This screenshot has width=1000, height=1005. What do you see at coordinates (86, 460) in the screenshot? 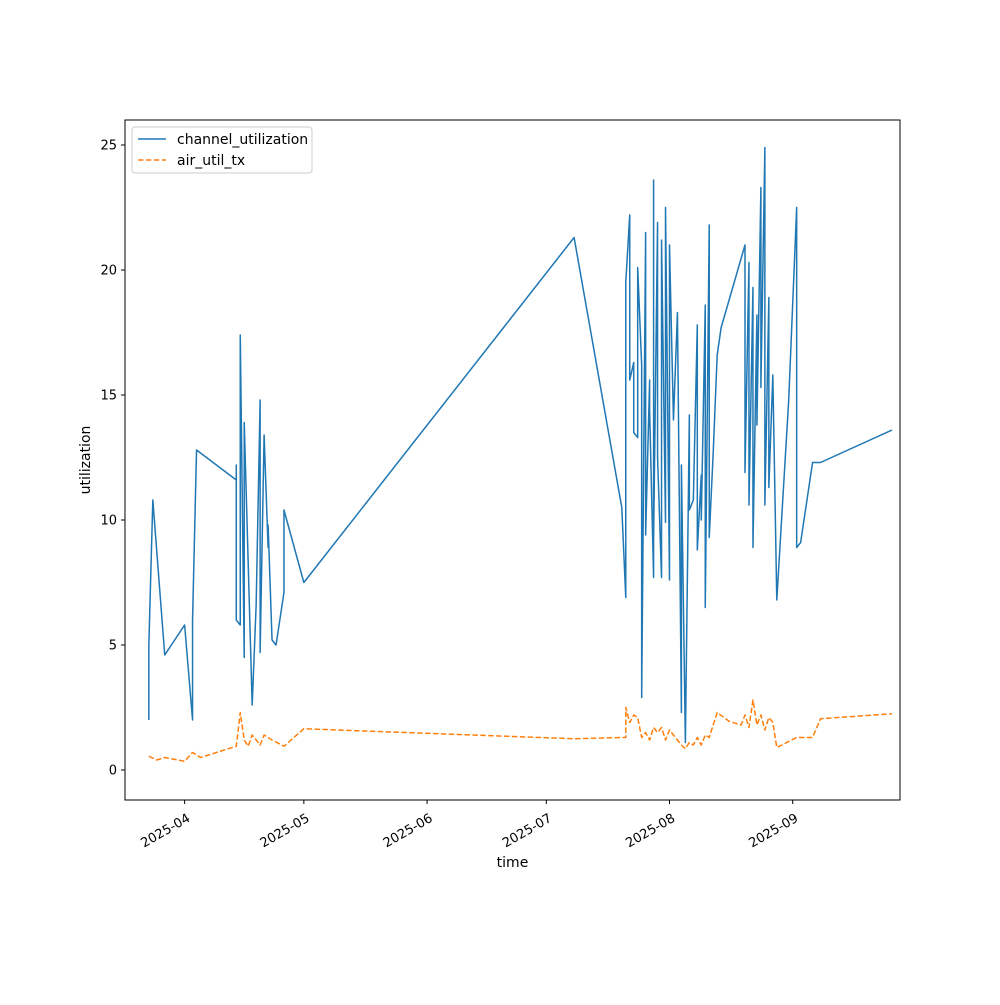
I see `y-axis-label: utilization` at bounding box center [86, 460].